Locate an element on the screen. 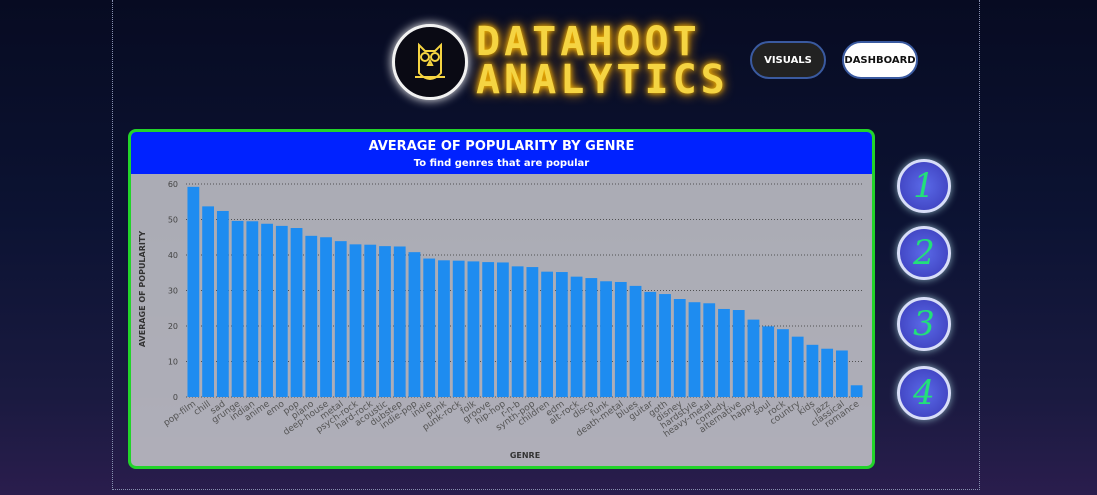  y-axis-label: AVERAGE OF POPULARITY is located at coordinates (142, 289).